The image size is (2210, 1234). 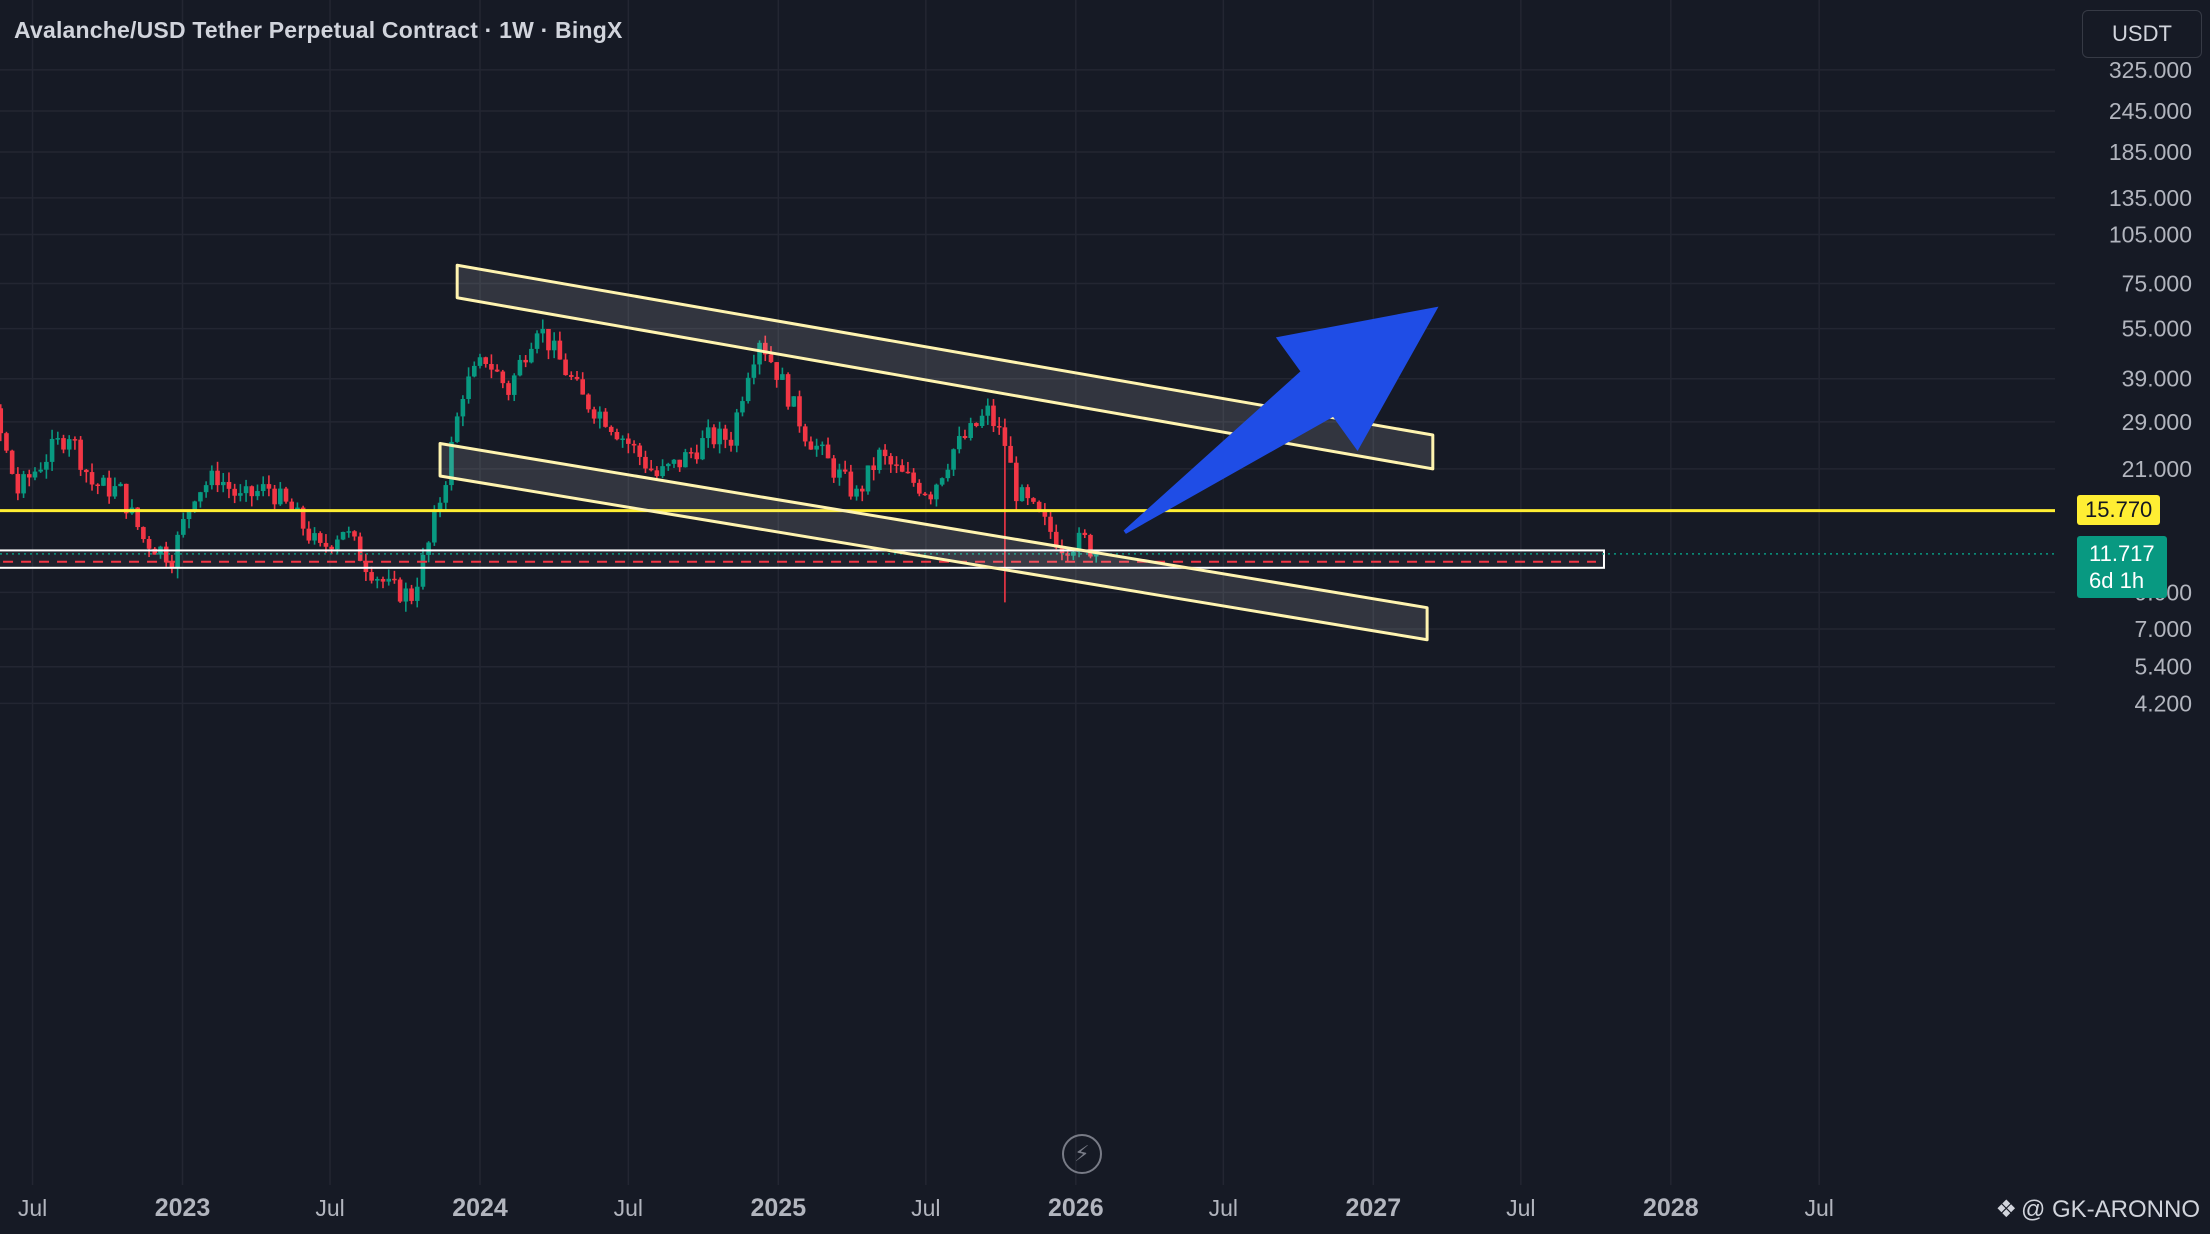 What do you see at coordinates (945, 367) in the screenshot?
I see `channel-upper-band` at bounding box center [945, 367].